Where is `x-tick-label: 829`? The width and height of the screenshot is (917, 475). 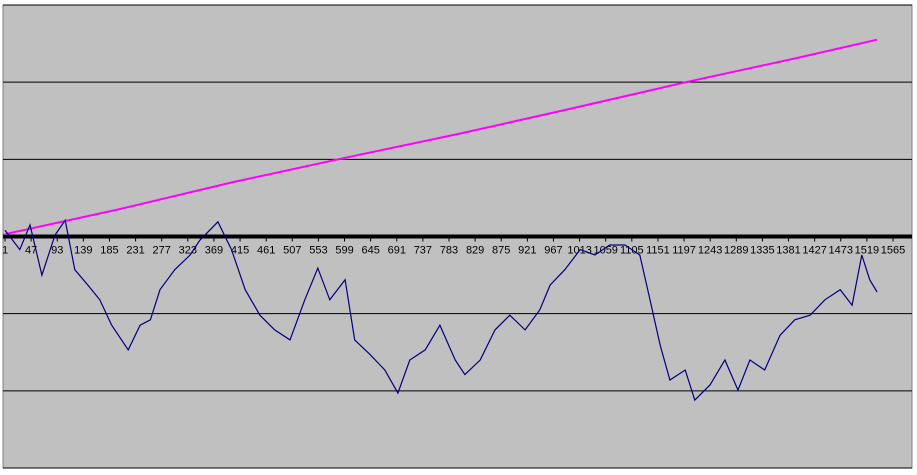
x-tick-label: 829 is located at coordinates (475, 250).